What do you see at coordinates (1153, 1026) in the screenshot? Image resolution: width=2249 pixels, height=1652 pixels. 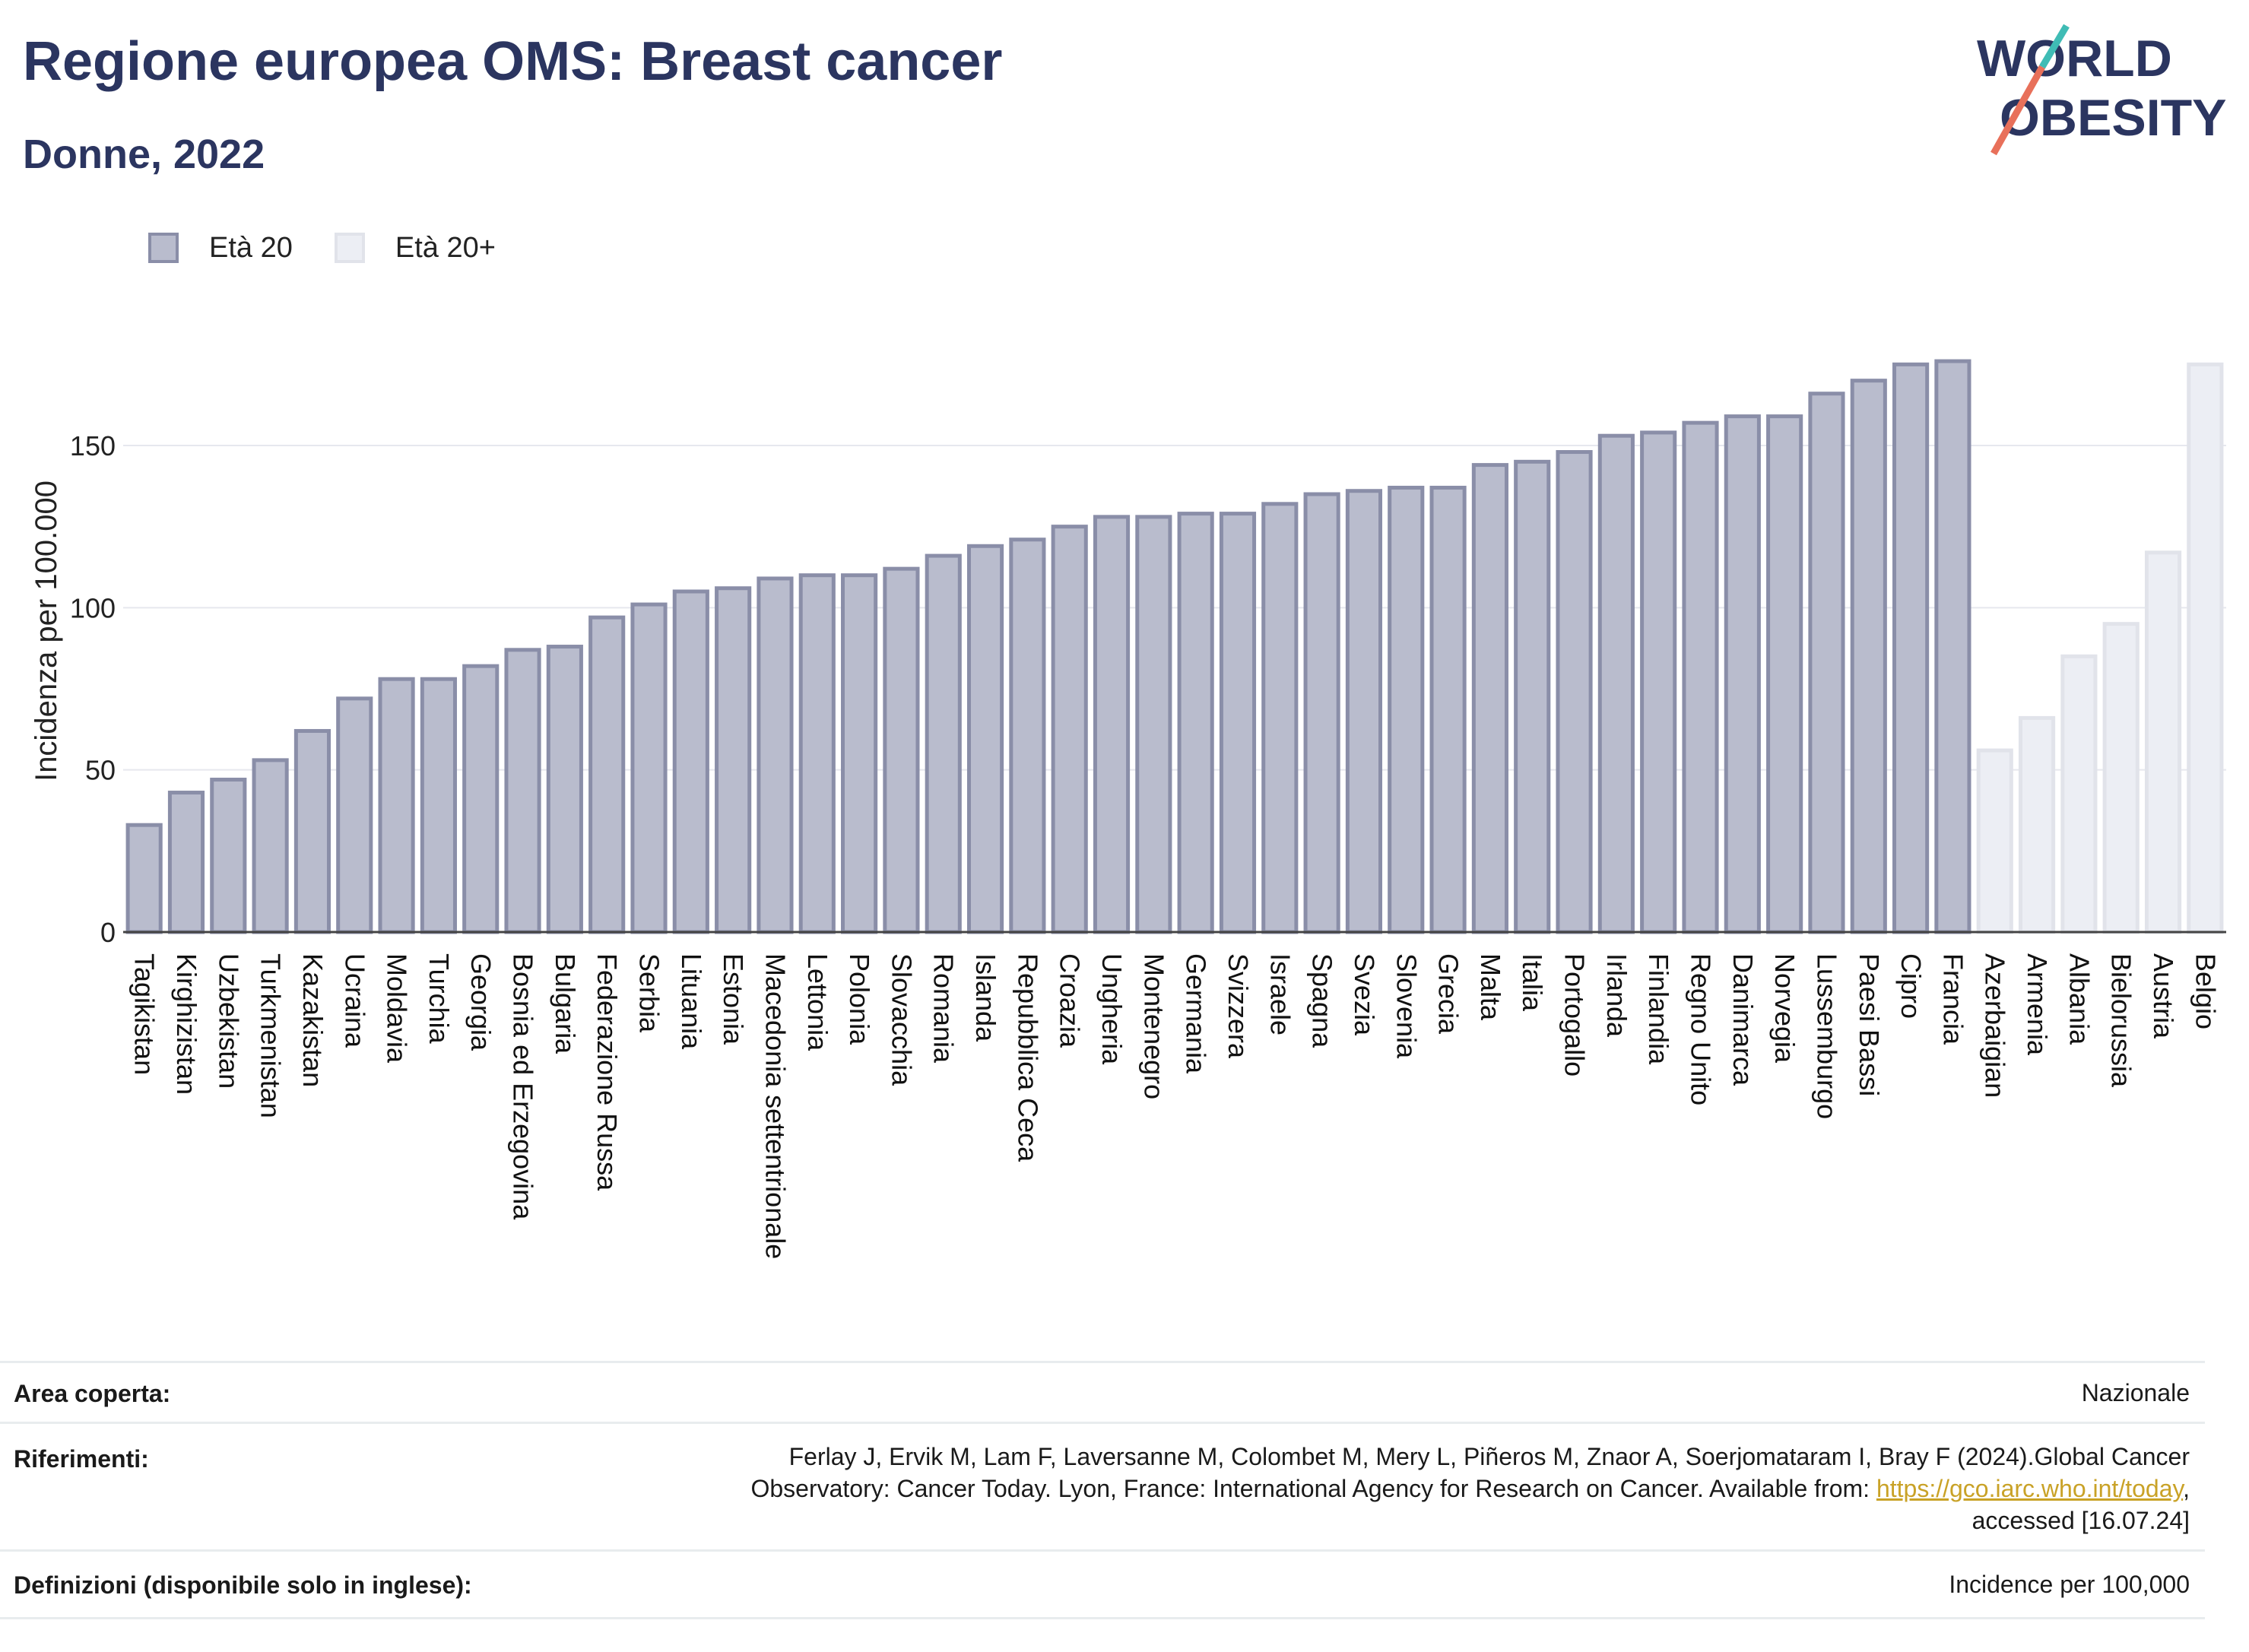 I see `x-tick-label-montenegro: Montenegro` at bounding box center [1153, 1026].